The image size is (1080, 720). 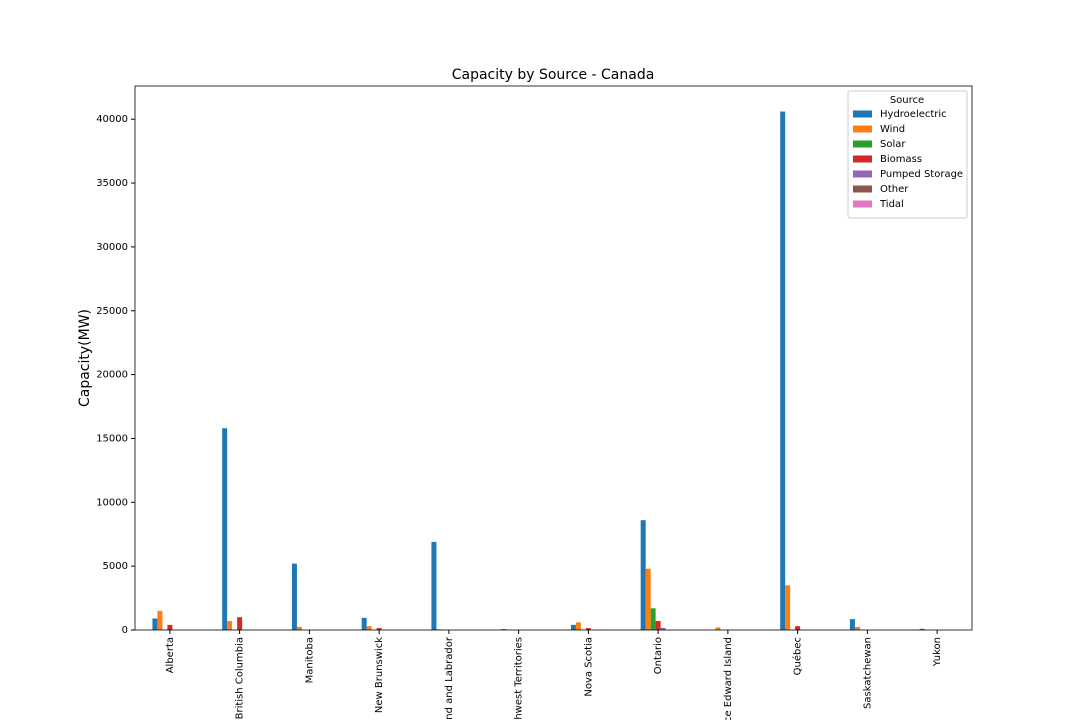 What do you see at coordinates (112, 183) in the screenshot?
I see `y-tick-label: 35000` at bounding box center [112, 183].